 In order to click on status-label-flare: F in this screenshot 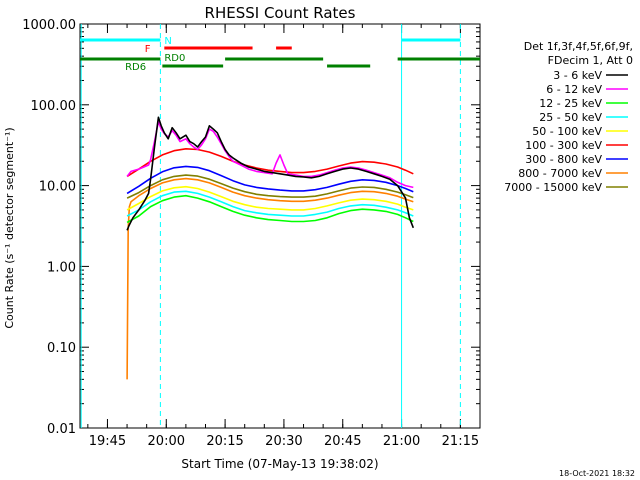, I will do `click(148, 49)`.